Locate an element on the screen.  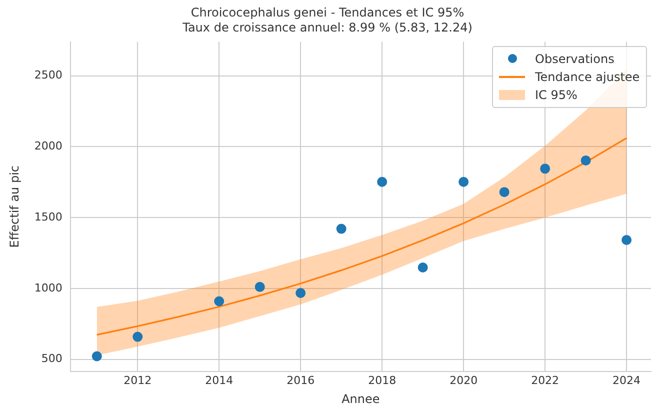
x-tick-label: 2012 is located at coordinates (138, 380).